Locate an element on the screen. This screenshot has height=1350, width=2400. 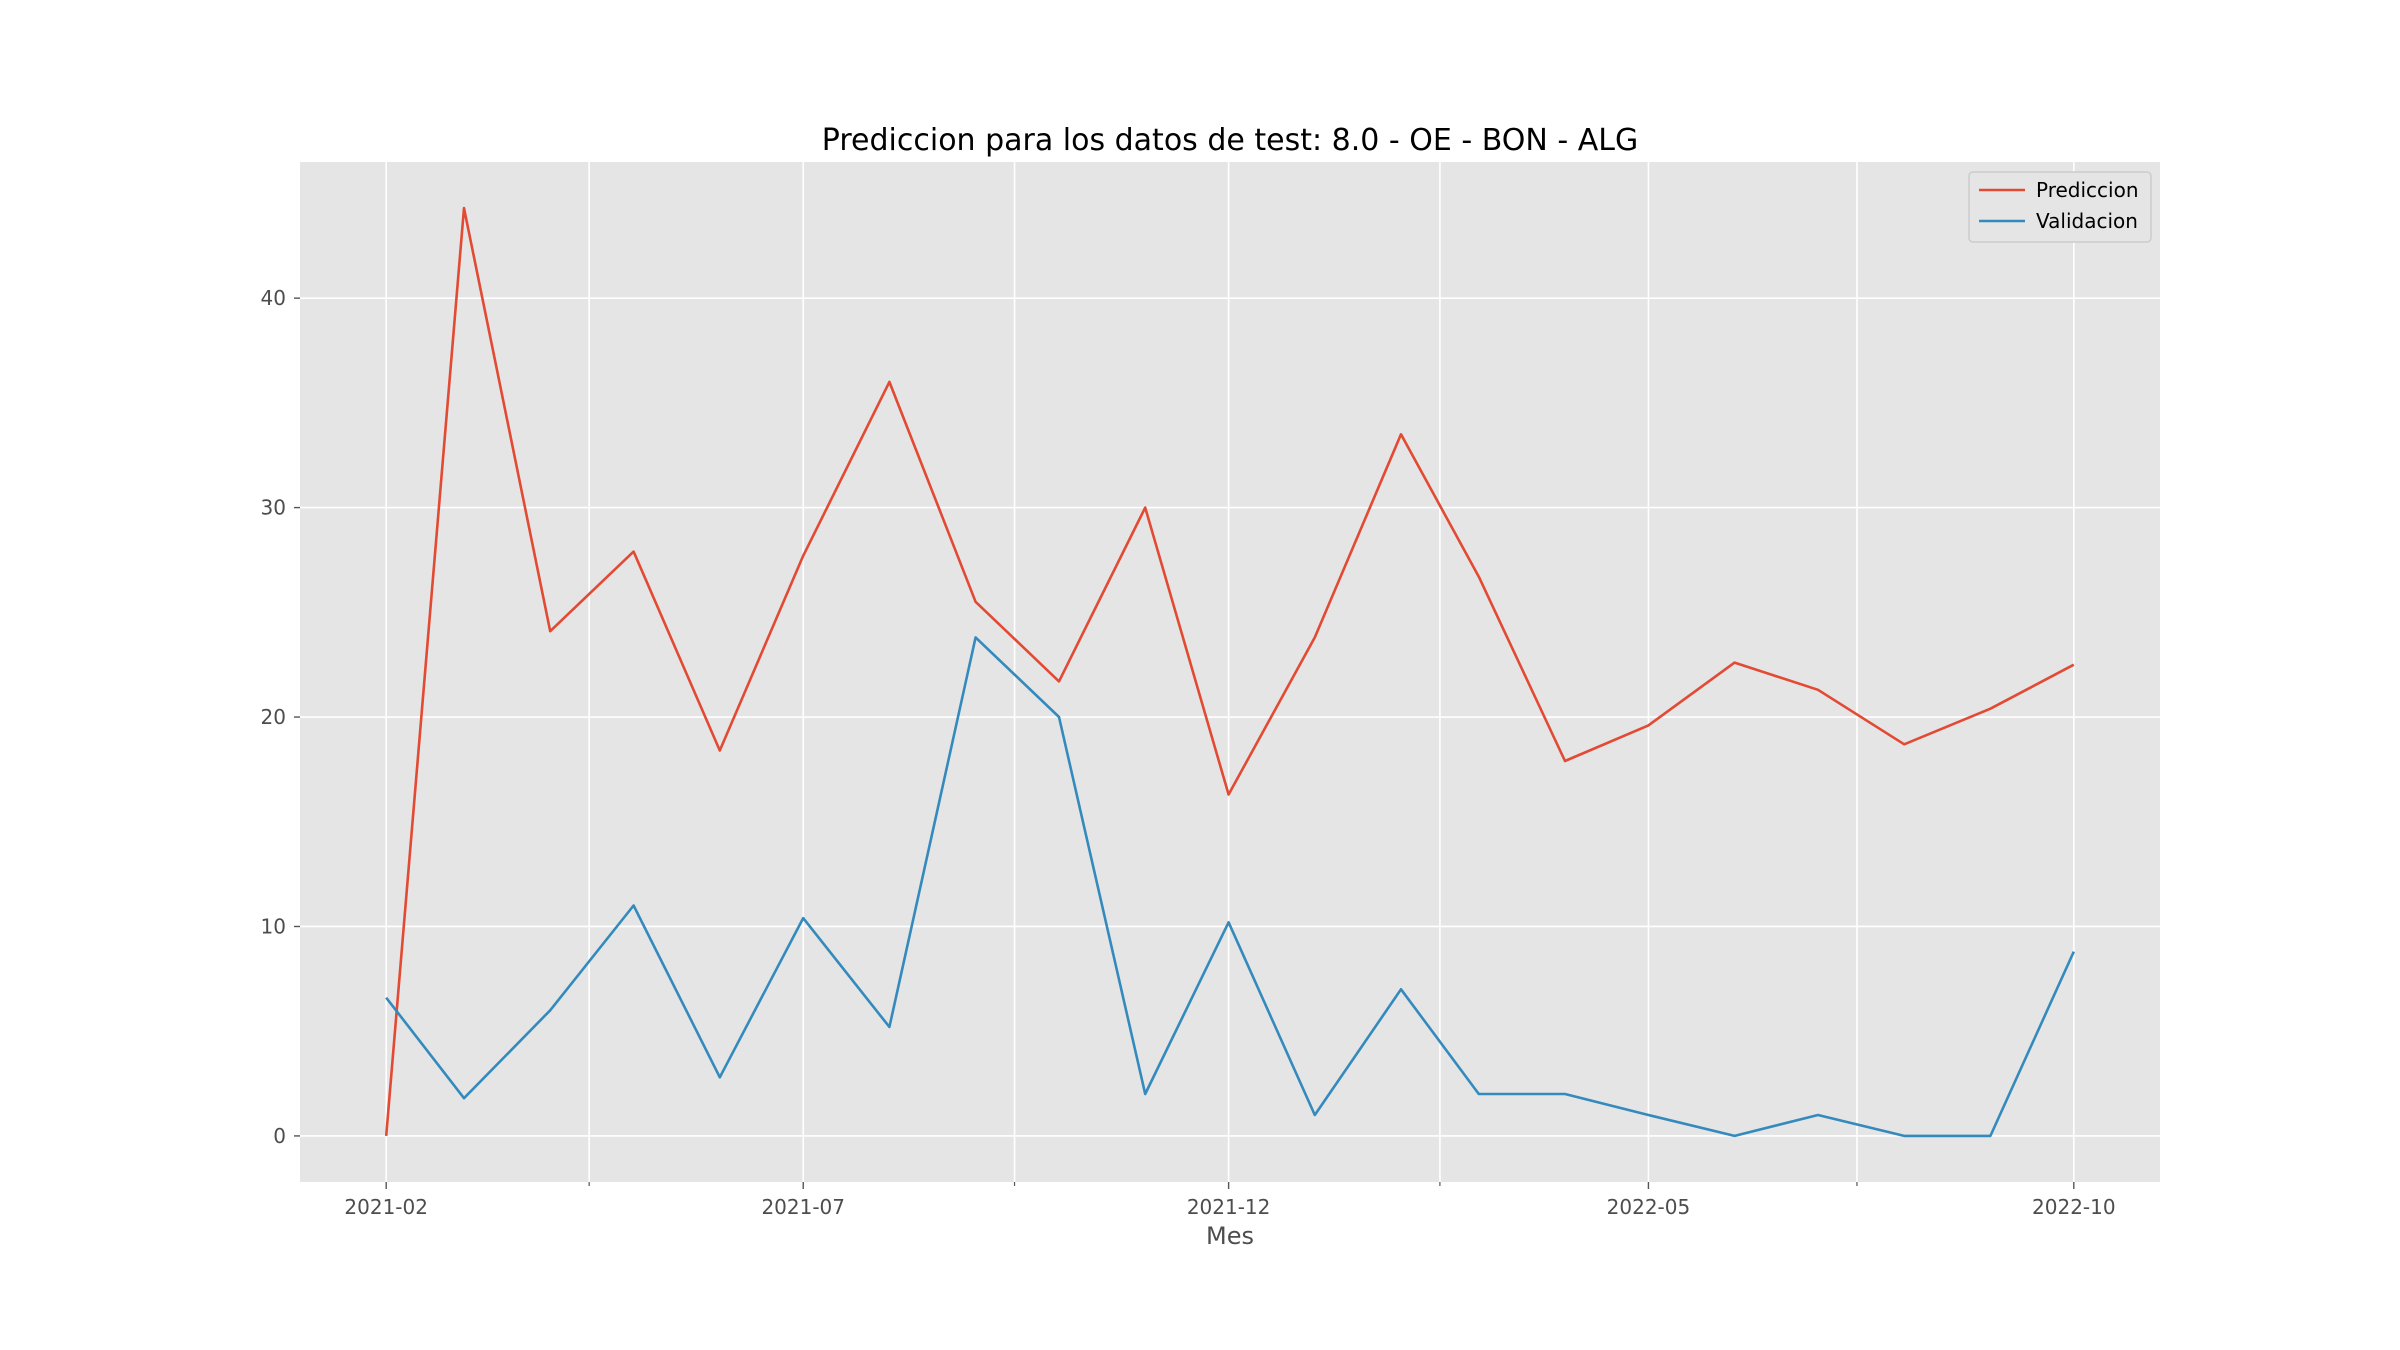
y-tick-label-20: 20 is located at coordinates (273, 717).